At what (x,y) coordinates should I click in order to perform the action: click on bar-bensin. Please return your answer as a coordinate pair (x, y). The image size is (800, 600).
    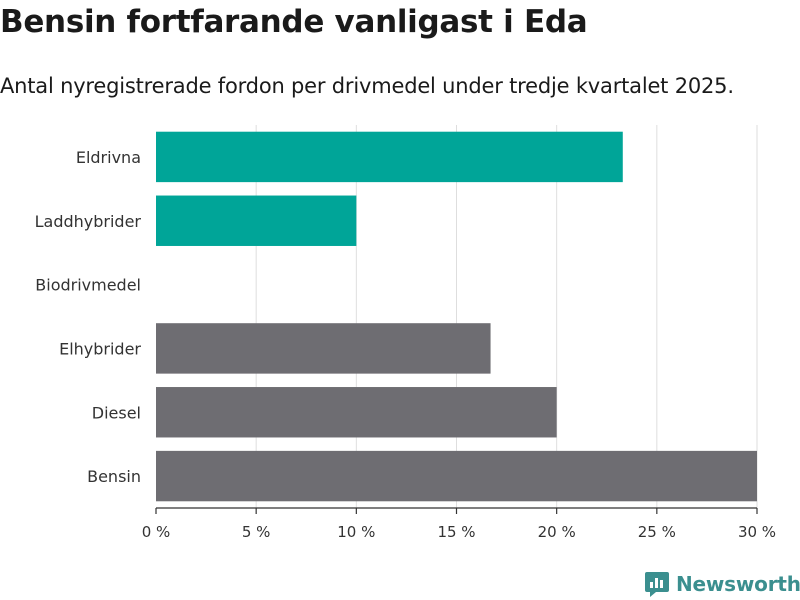
    Looking at the image, I should click on (456, 476).